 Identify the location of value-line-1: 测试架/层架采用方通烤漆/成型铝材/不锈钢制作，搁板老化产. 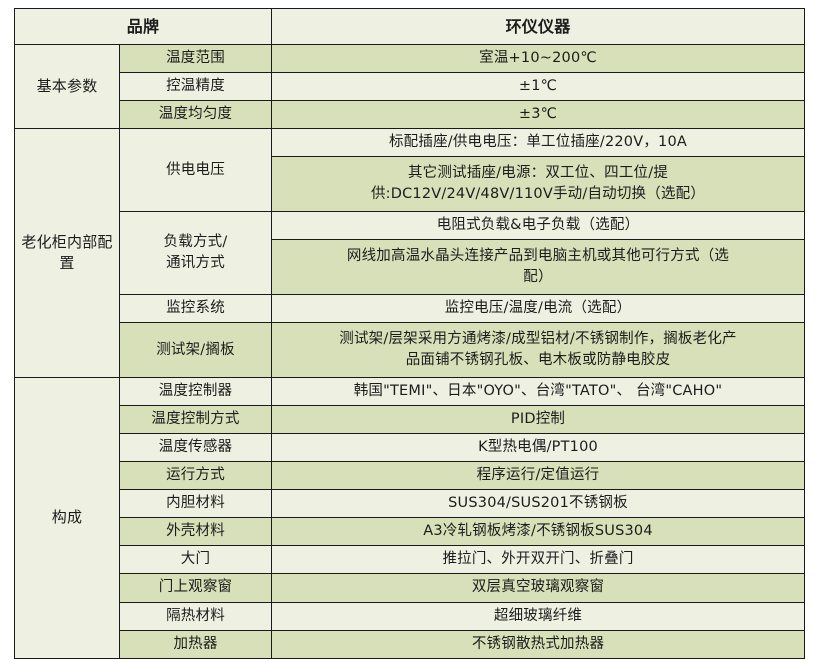
(538, 339).